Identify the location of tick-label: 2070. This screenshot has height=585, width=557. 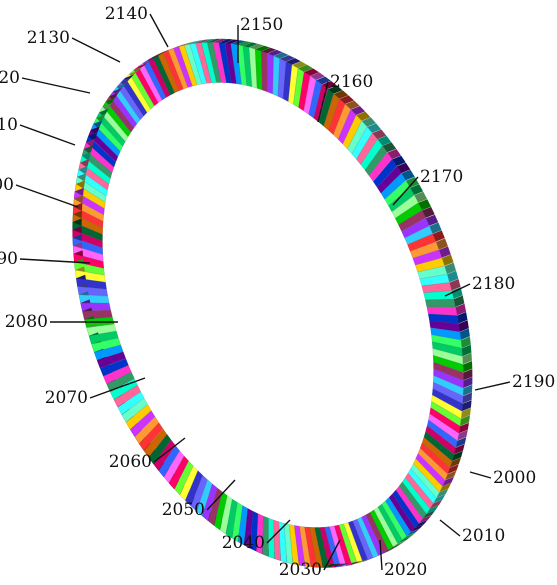
(66, 398).